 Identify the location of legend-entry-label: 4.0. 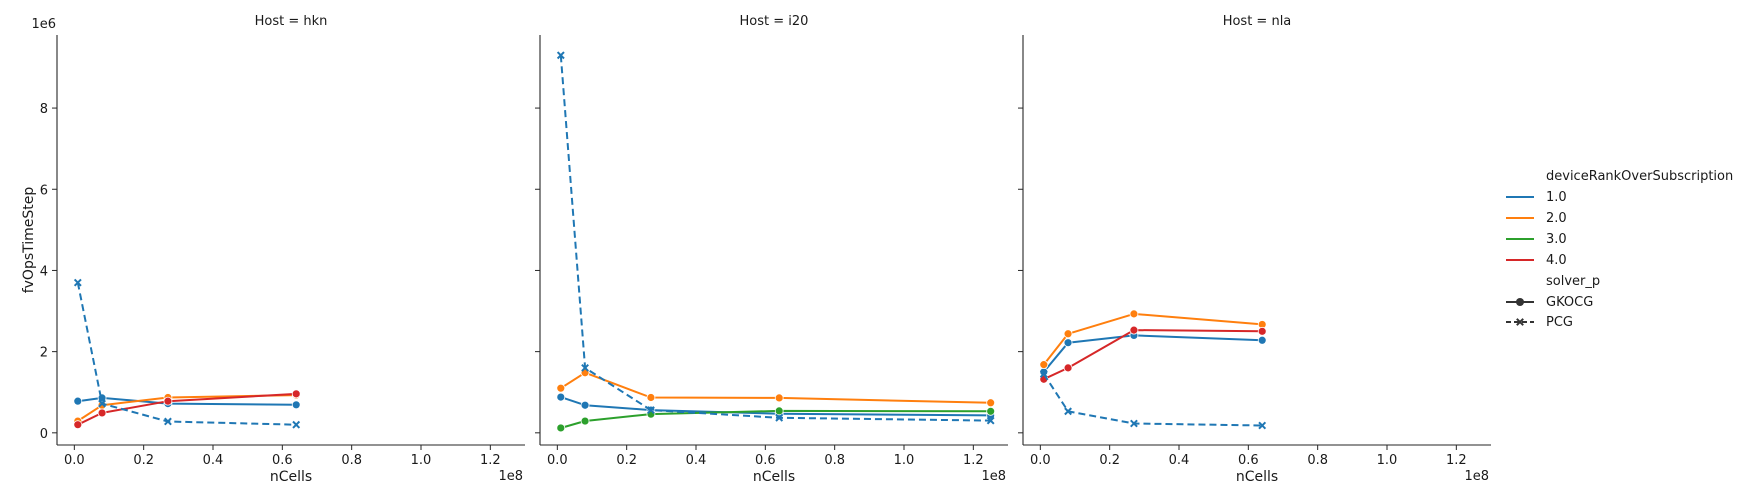
(1556, 260).